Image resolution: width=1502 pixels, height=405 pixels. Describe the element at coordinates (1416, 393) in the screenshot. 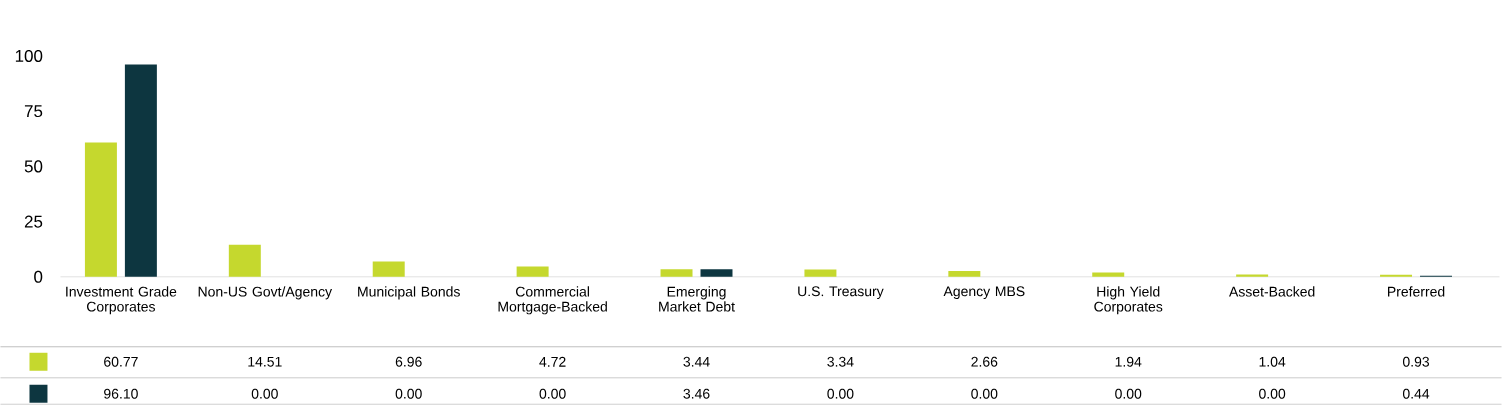

I see `data-label: 0.44` at that location.